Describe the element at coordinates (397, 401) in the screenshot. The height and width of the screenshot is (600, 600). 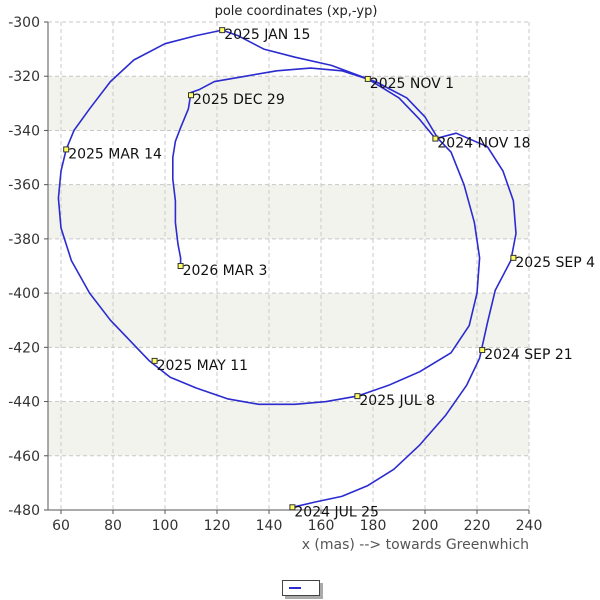
I see `date-label: 2025 JUL 8` at that location.